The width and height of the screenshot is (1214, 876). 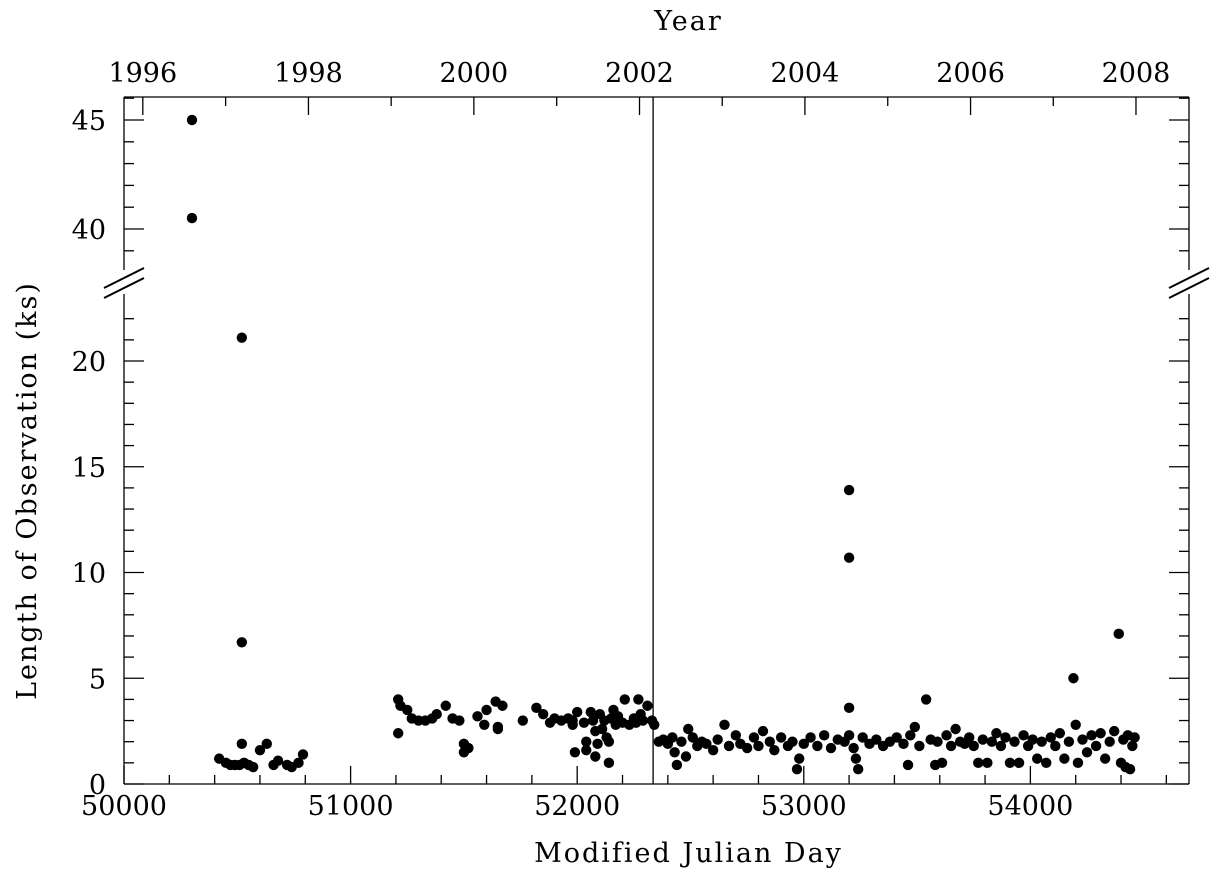 What do you see at coordinates (351, 806) in the screenshot?
I see `x-tick-label: 51000` at bounding box center [351, 806].